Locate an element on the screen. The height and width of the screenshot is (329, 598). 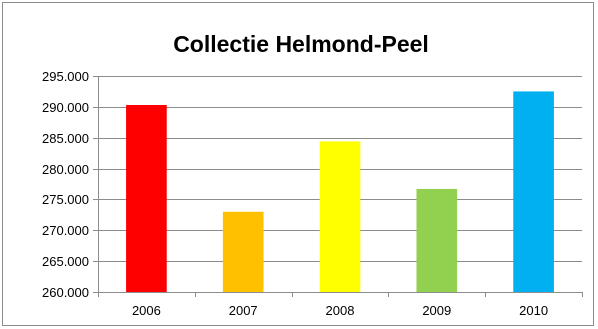
y-tick-label: 270.000 is located at coordinates (65, 230).